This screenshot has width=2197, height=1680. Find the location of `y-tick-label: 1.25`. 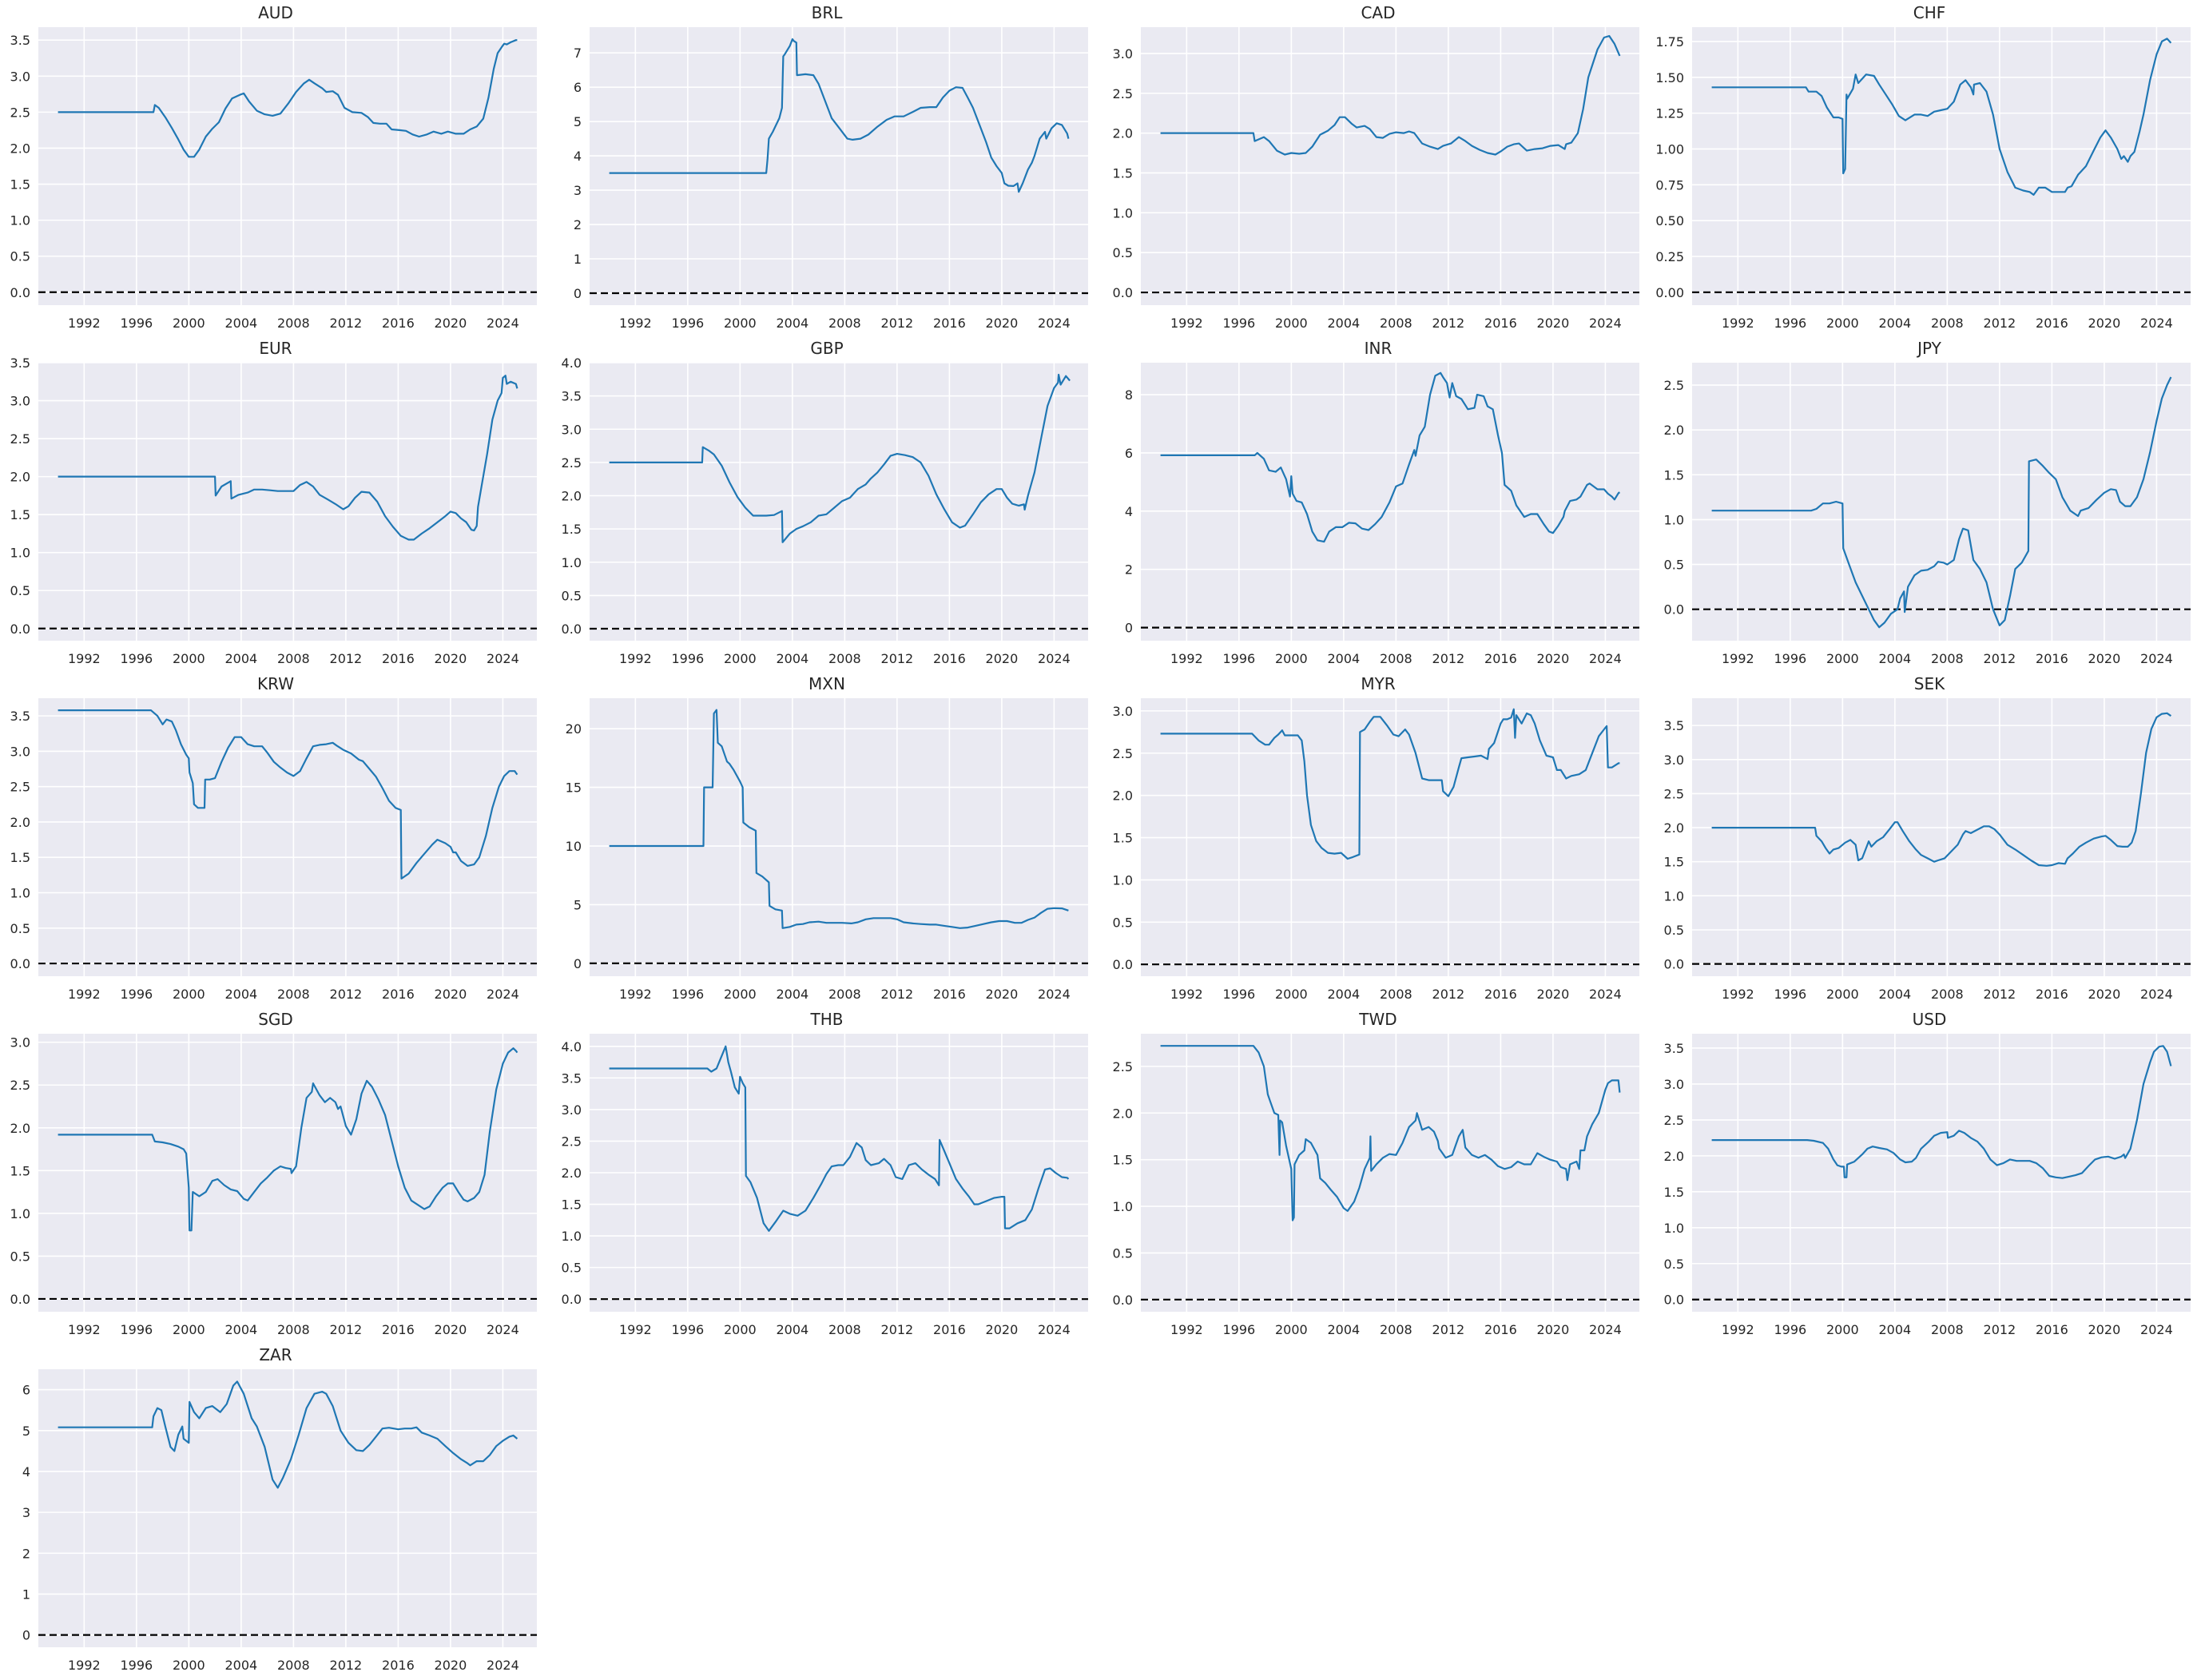

y-tick-label: 1.25 is located at coordinates (1670, 113).